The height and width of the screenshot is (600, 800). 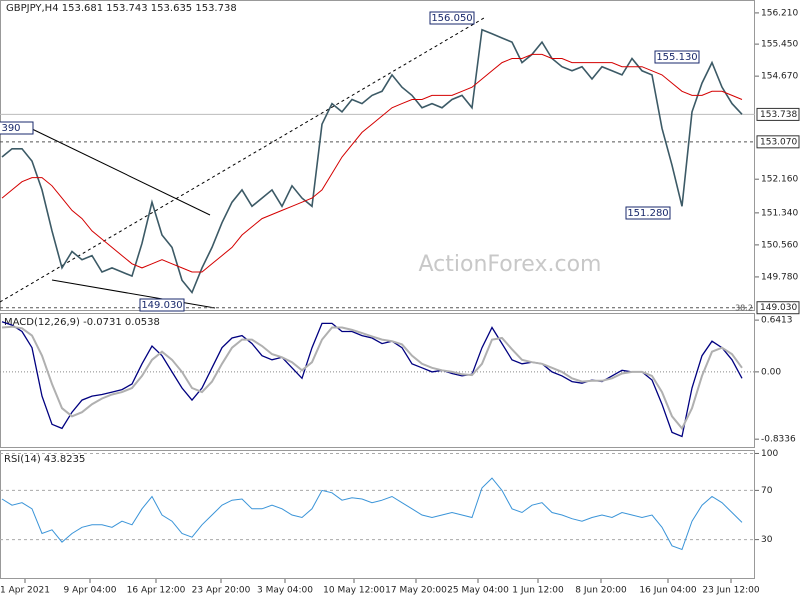 I want to click on x-tick-label: 8 Jun 20:00, so click(x=601, y=591).